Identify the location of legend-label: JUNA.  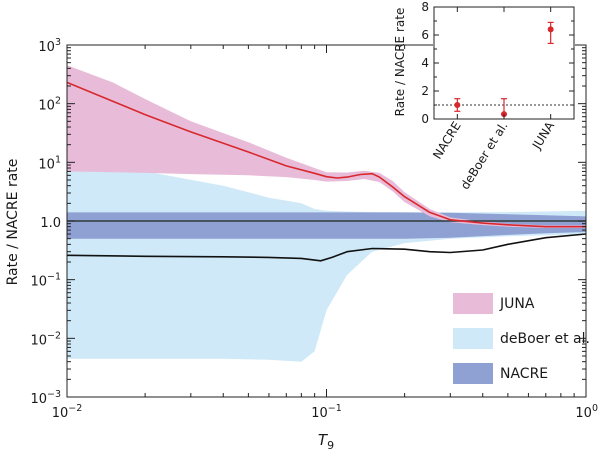
(517, 304).